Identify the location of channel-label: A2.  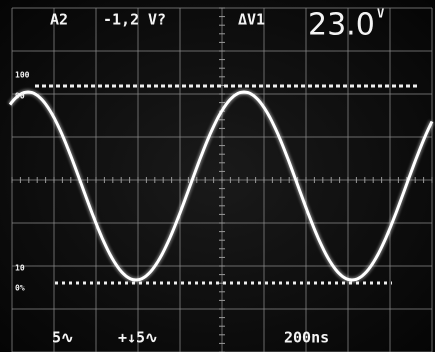
(59, 20).